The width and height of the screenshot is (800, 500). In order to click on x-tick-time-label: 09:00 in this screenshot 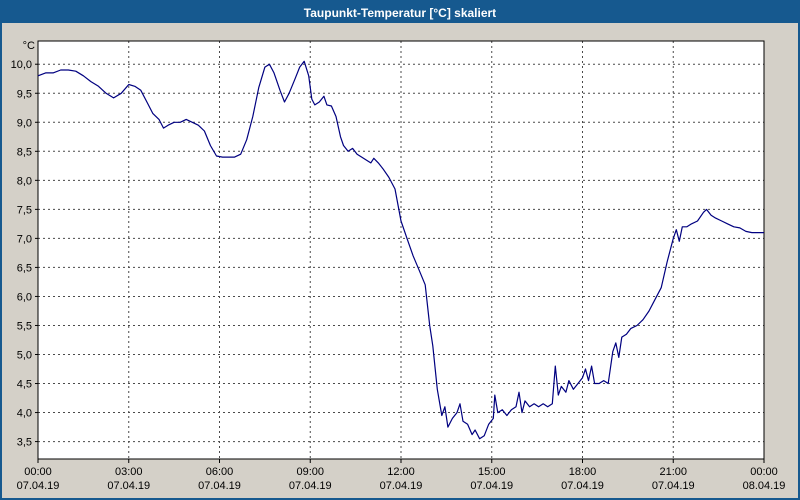, I will do `click(310, 472)`.